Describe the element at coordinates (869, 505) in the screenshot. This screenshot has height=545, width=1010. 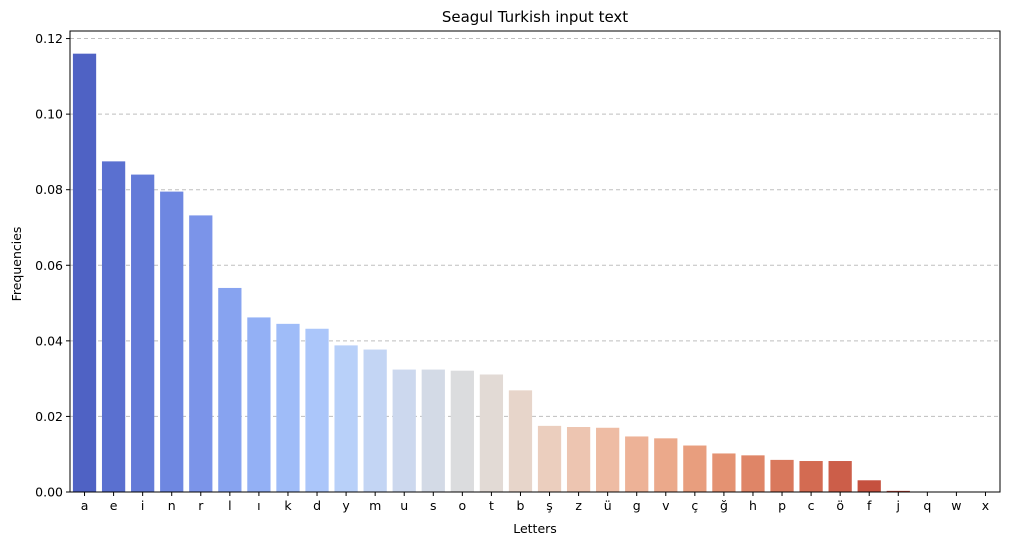
I see `x-tick-label: f` at that location.